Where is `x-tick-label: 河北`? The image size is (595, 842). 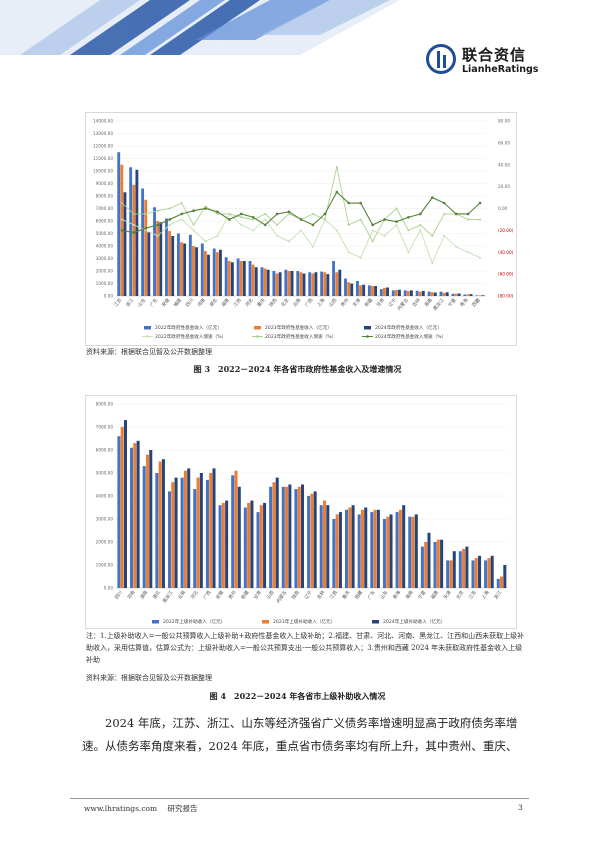 x-tick-label: 河北 is located at coordinates (194, 595).